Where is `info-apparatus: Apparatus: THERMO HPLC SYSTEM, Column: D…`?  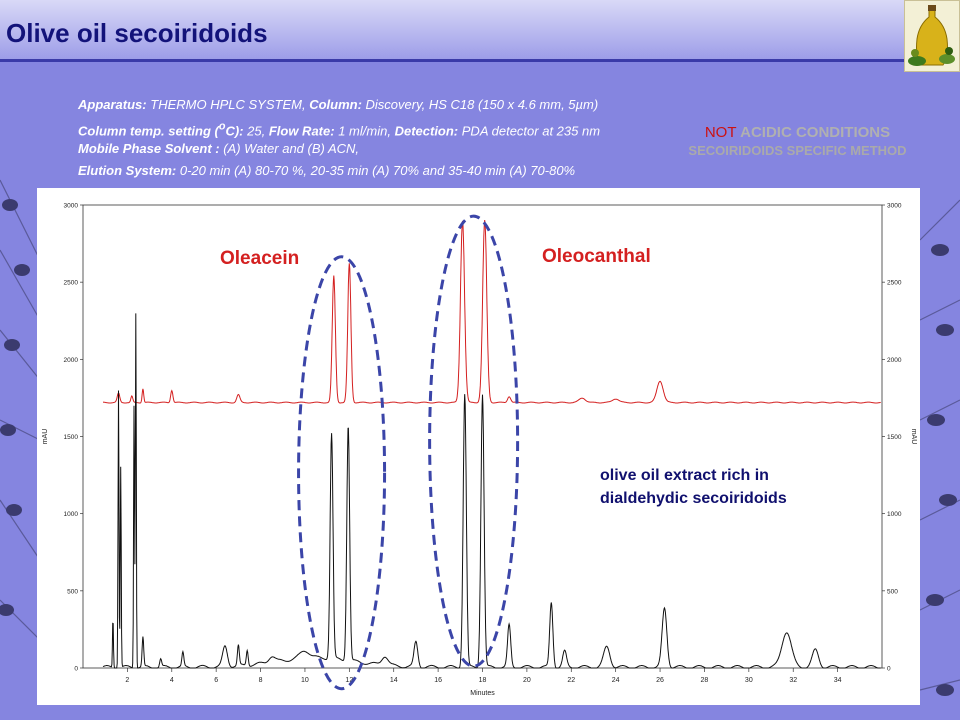
info-apparatus: Apparatus: THERMO HPLC SYSTEM, Column: D… is located at coordinates (418, 105).